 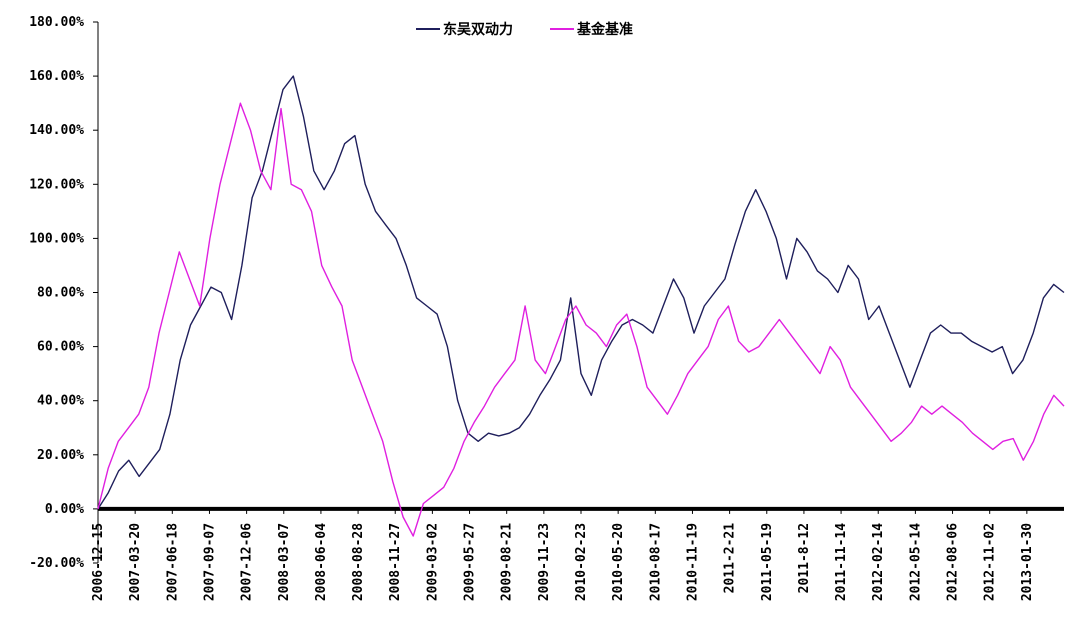 I want to click on x-tick-label: 2008-03-07, so click(x=284, y=562).